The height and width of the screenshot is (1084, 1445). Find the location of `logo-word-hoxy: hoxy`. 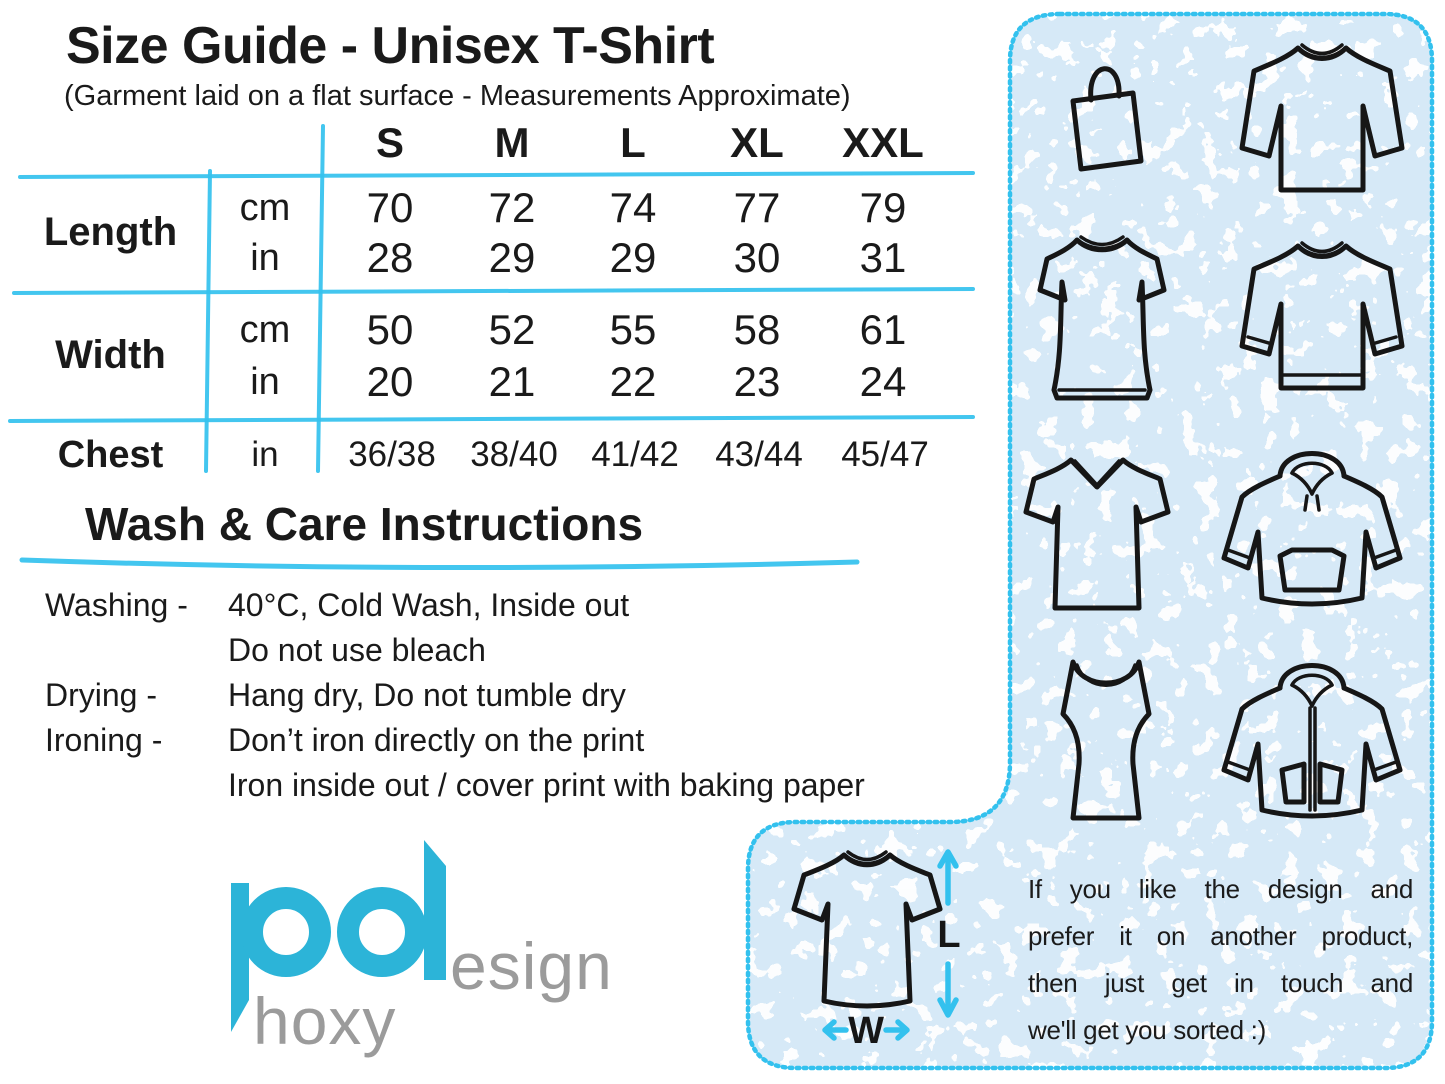

logo-word-hoxy: hoxy is located at coordinates (324, 1021).